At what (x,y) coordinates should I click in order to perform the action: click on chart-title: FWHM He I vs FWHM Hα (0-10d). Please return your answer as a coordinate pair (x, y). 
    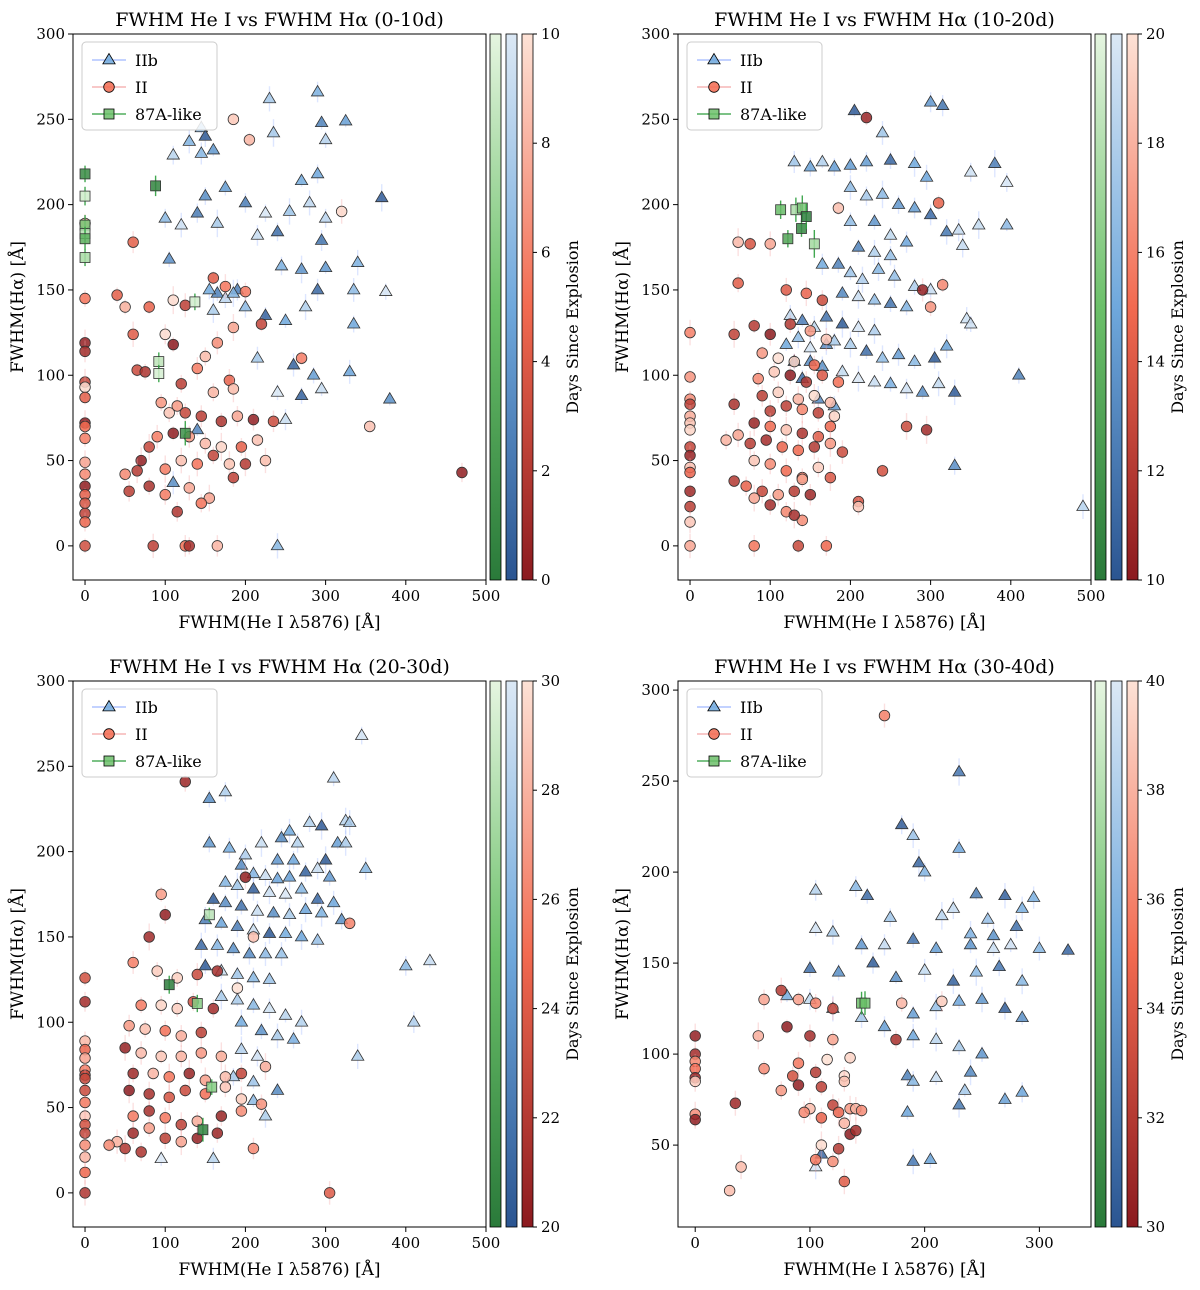
    Looking at the image, I should click on (279, 20).